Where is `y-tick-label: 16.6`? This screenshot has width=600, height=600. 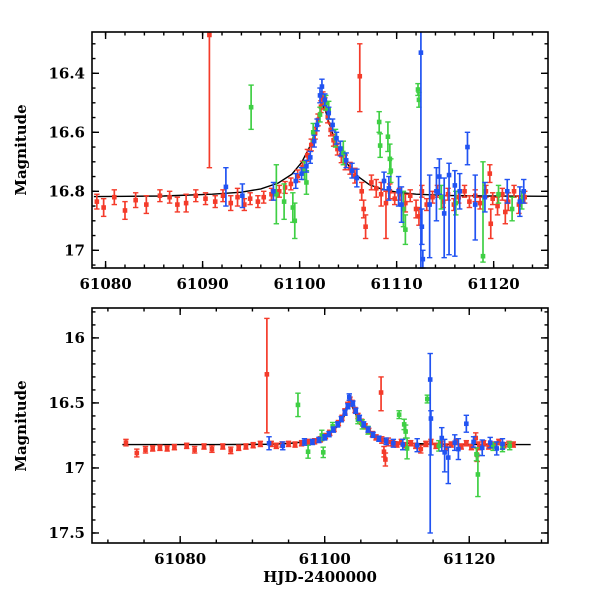
y-tick-label: 16.6 is located at coordinates (66, 132).